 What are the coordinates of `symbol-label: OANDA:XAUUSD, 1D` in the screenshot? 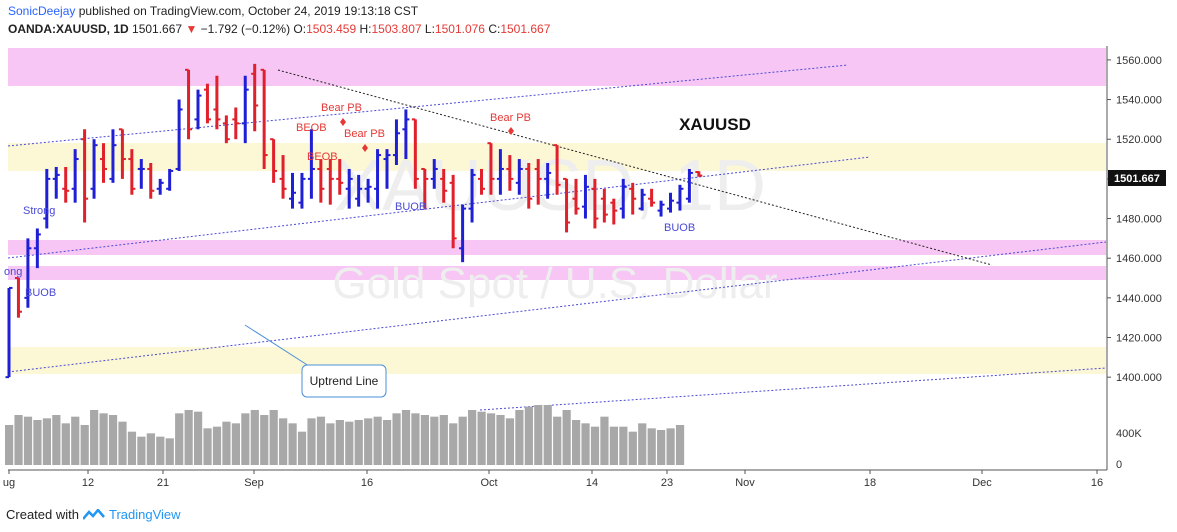 It's located at (68, 29).